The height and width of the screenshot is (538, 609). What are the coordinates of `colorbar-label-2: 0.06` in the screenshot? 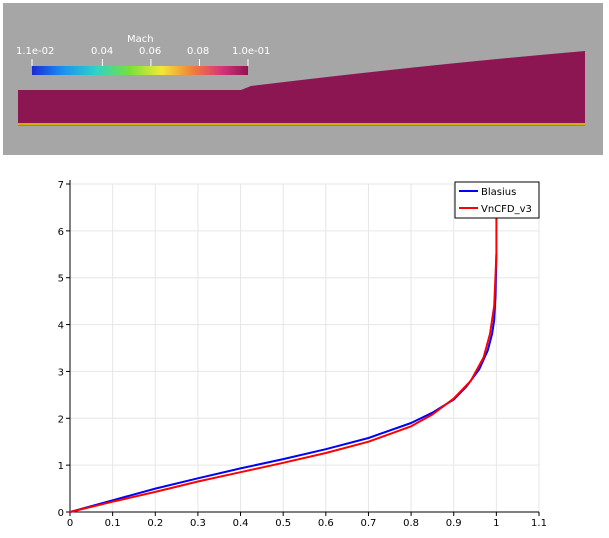 It's located at (150, 51).